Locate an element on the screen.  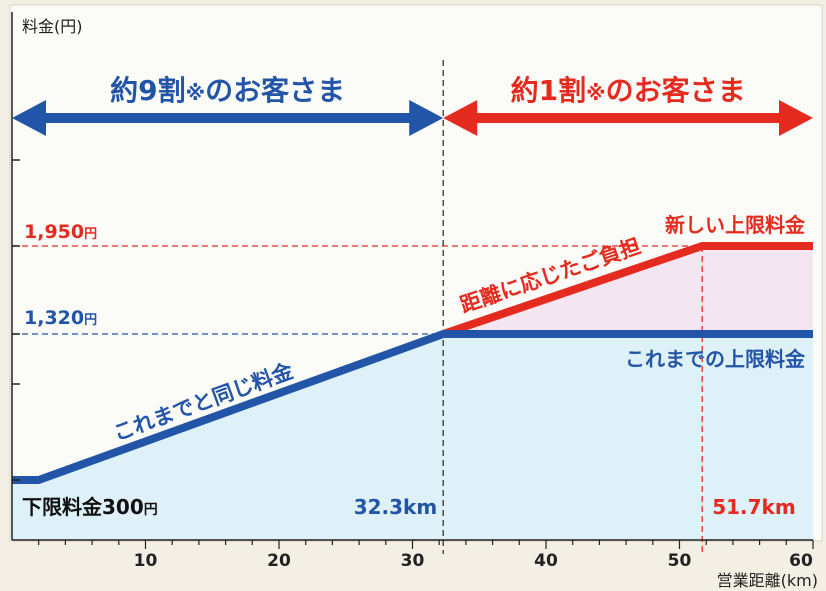
x-axis-label: 営業距離(km) is located at coordinates (767, 580).